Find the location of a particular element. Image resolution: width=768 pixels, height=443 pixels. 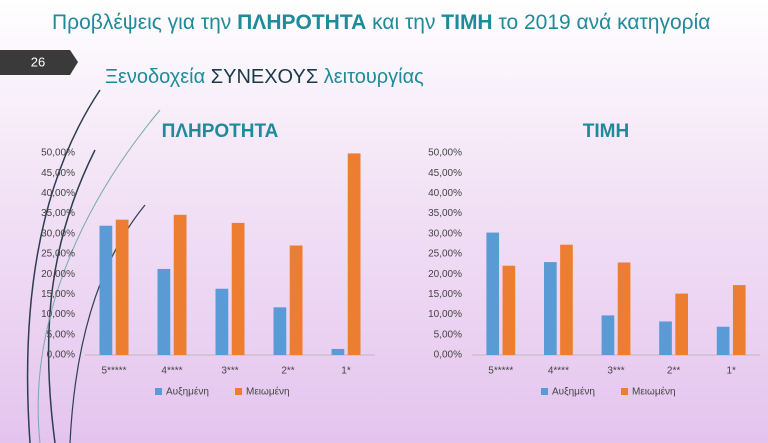

chart-title: ΤΙΜΗ is located at coordinates (606, 131).